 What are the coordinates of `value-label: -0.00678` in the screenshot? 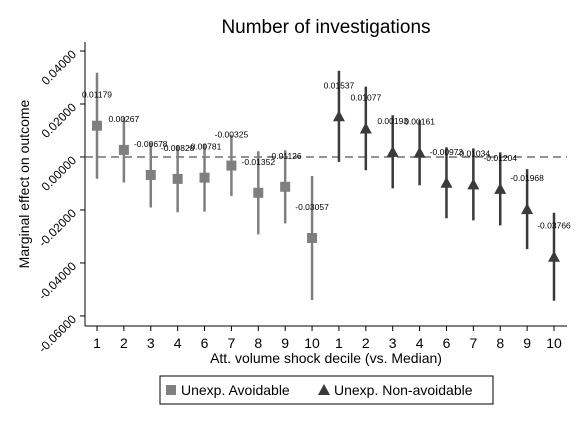 It's located at (151, 144).